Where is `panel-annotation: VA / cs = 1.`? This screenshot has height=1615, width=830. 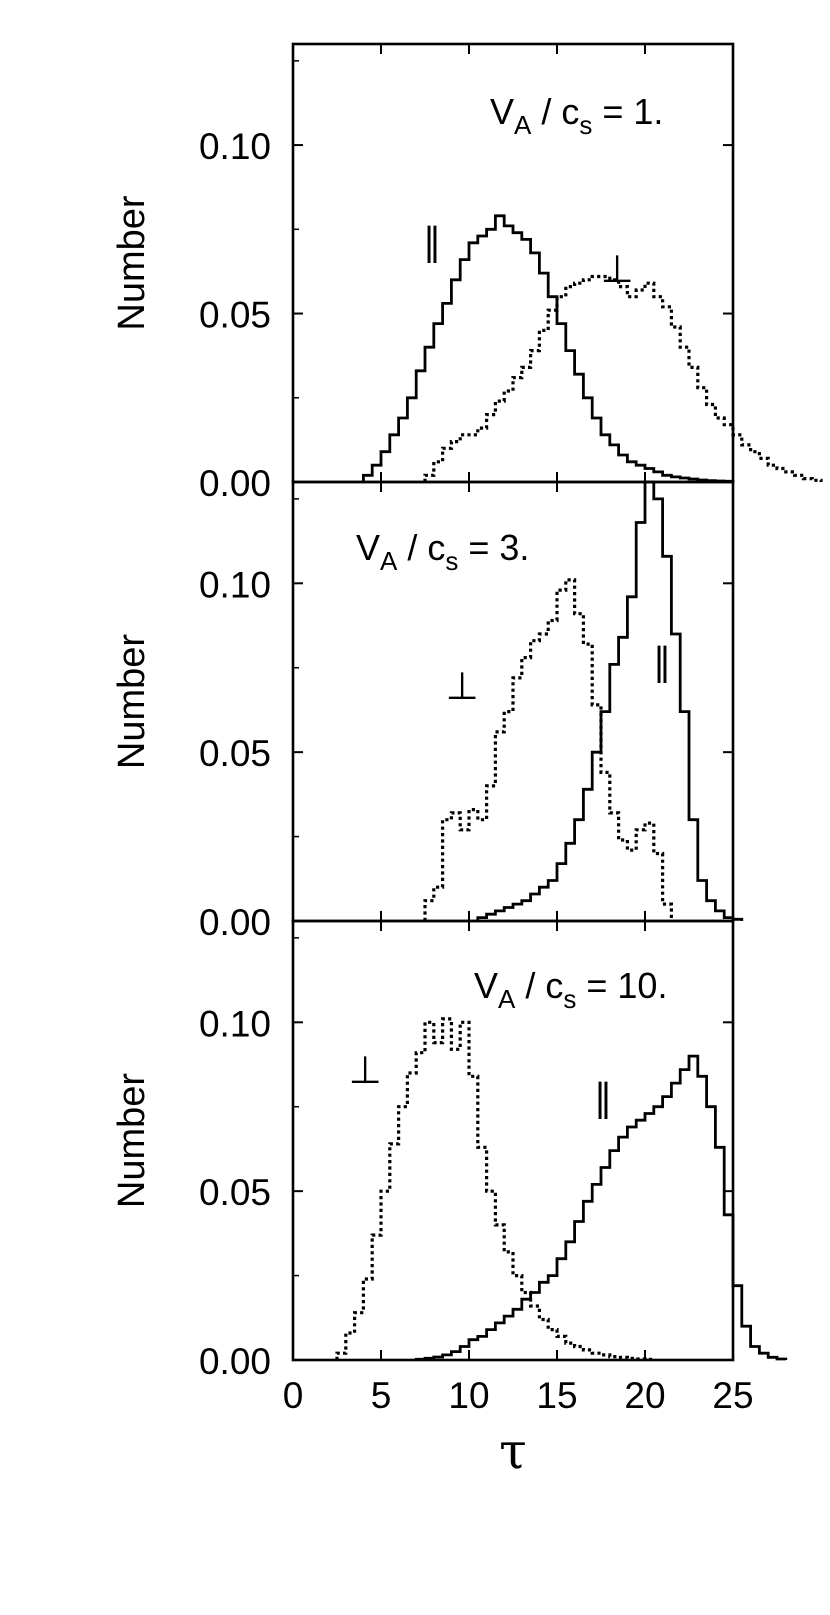 panel-annotation: VA / cs = 1. is located at coordinates (576, 115).